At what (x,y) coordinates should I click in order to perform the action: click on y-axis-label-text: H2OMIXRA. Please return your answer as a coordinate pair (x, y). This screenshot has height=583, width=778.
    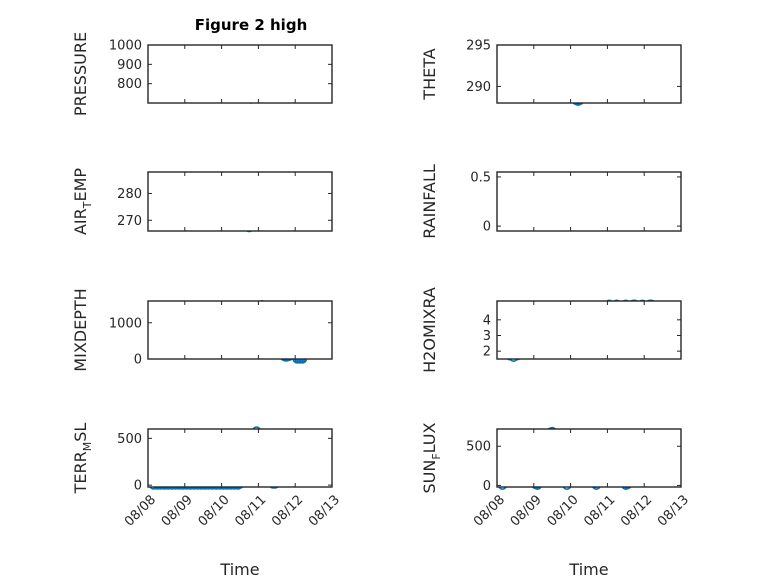
    Looking at the image, I should click on (429, 330).